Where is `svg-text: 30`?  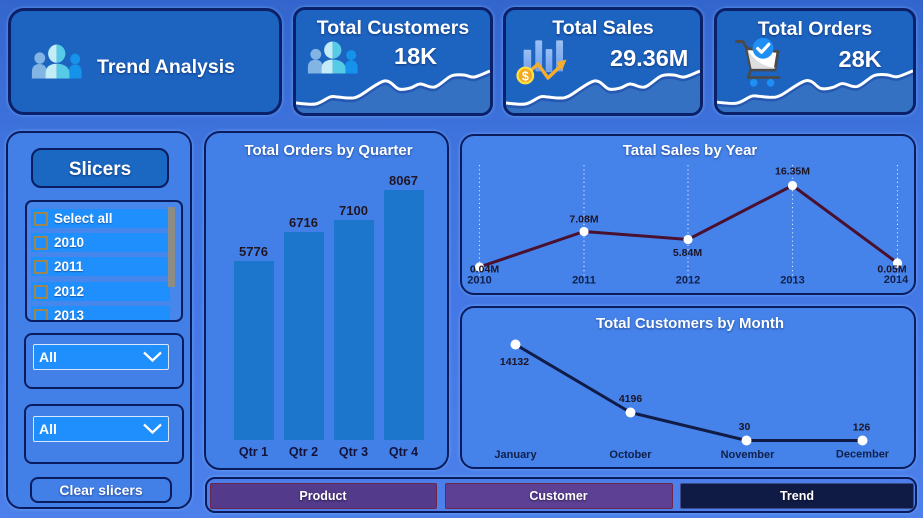 svg-text: 30 is located at coordinates (745, 427).